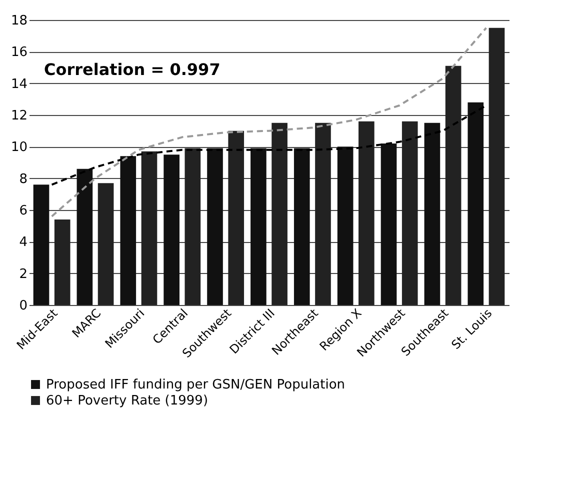 The height and width of the screenshot is (497, 563). I want to click on y-tick-label: 16, so click(19, 52).